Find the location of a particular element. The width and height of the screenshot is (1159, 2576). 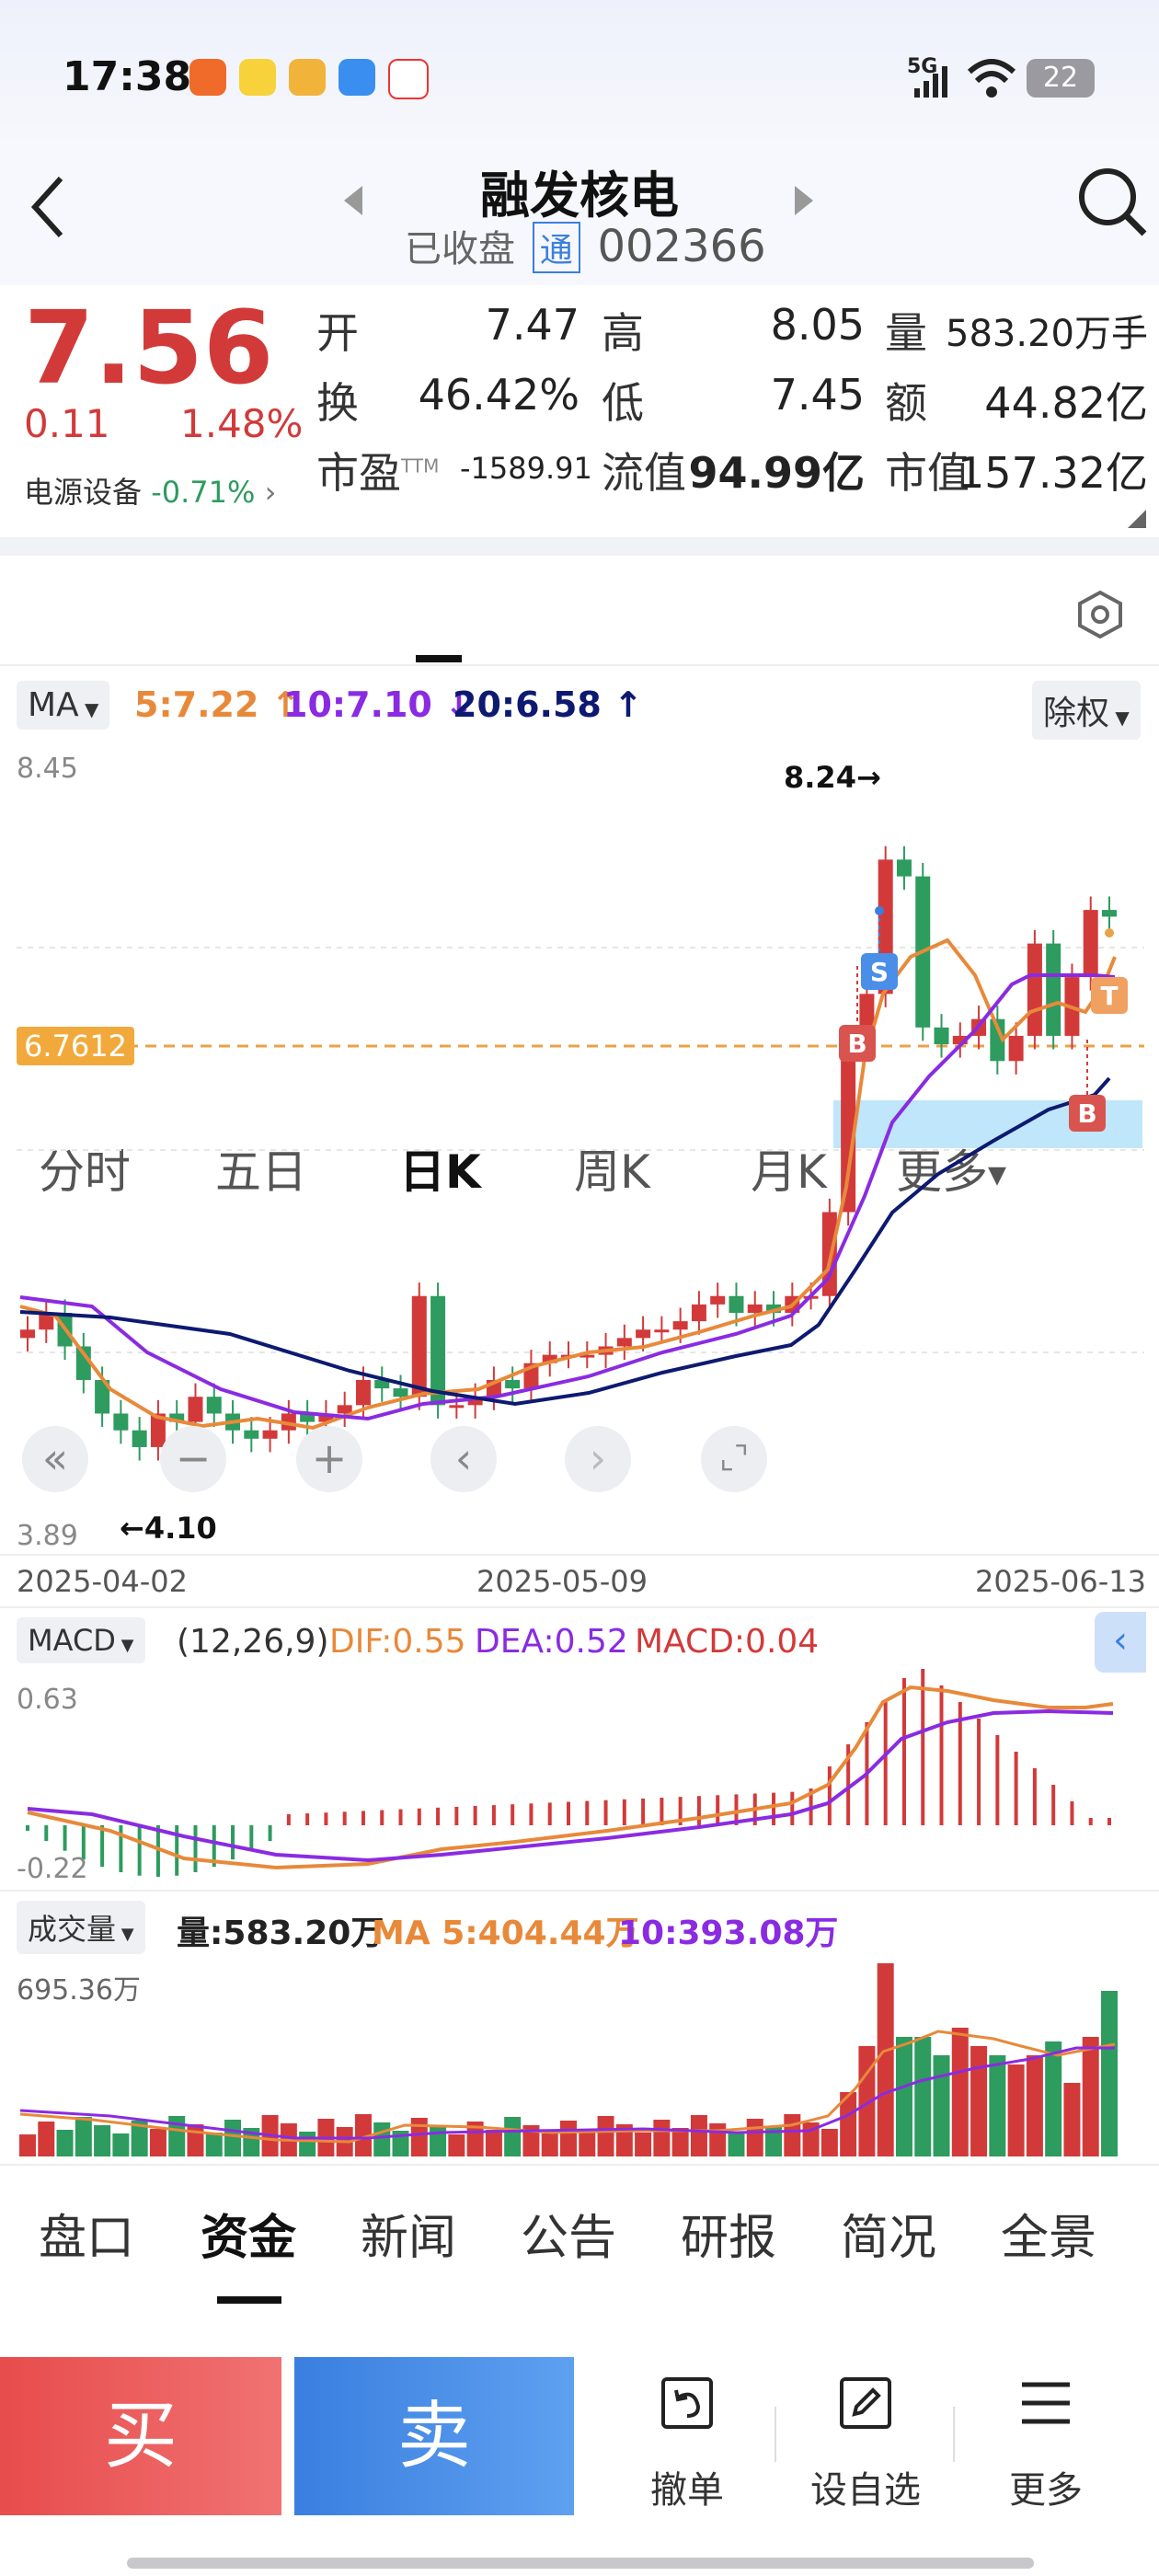

tong-badge: 通 is located at coordinates (556, 247).